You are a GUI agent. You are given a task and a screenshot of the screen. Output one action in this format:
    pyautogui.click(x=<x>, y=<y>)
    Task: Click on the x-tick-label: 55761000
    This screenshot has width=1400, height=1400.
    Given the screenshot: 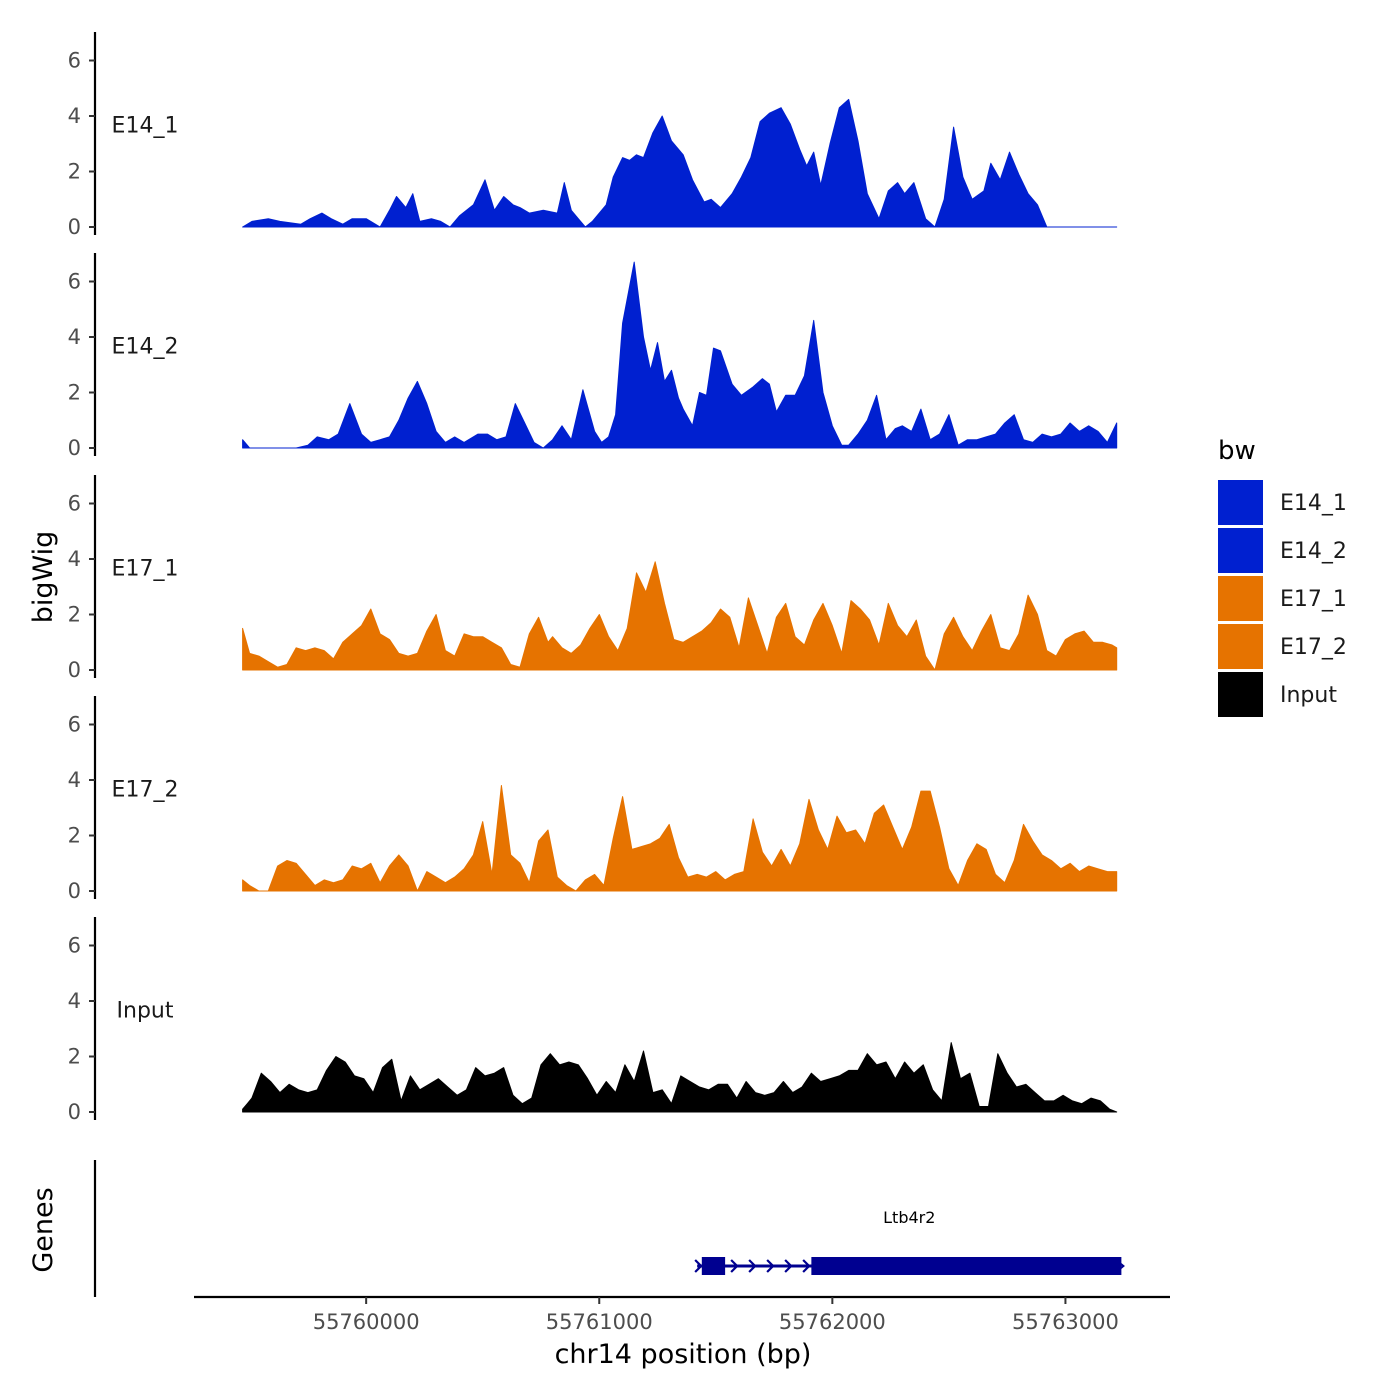 What is the action you would take?
    pyautogui.click(x=599, y=1322)
    